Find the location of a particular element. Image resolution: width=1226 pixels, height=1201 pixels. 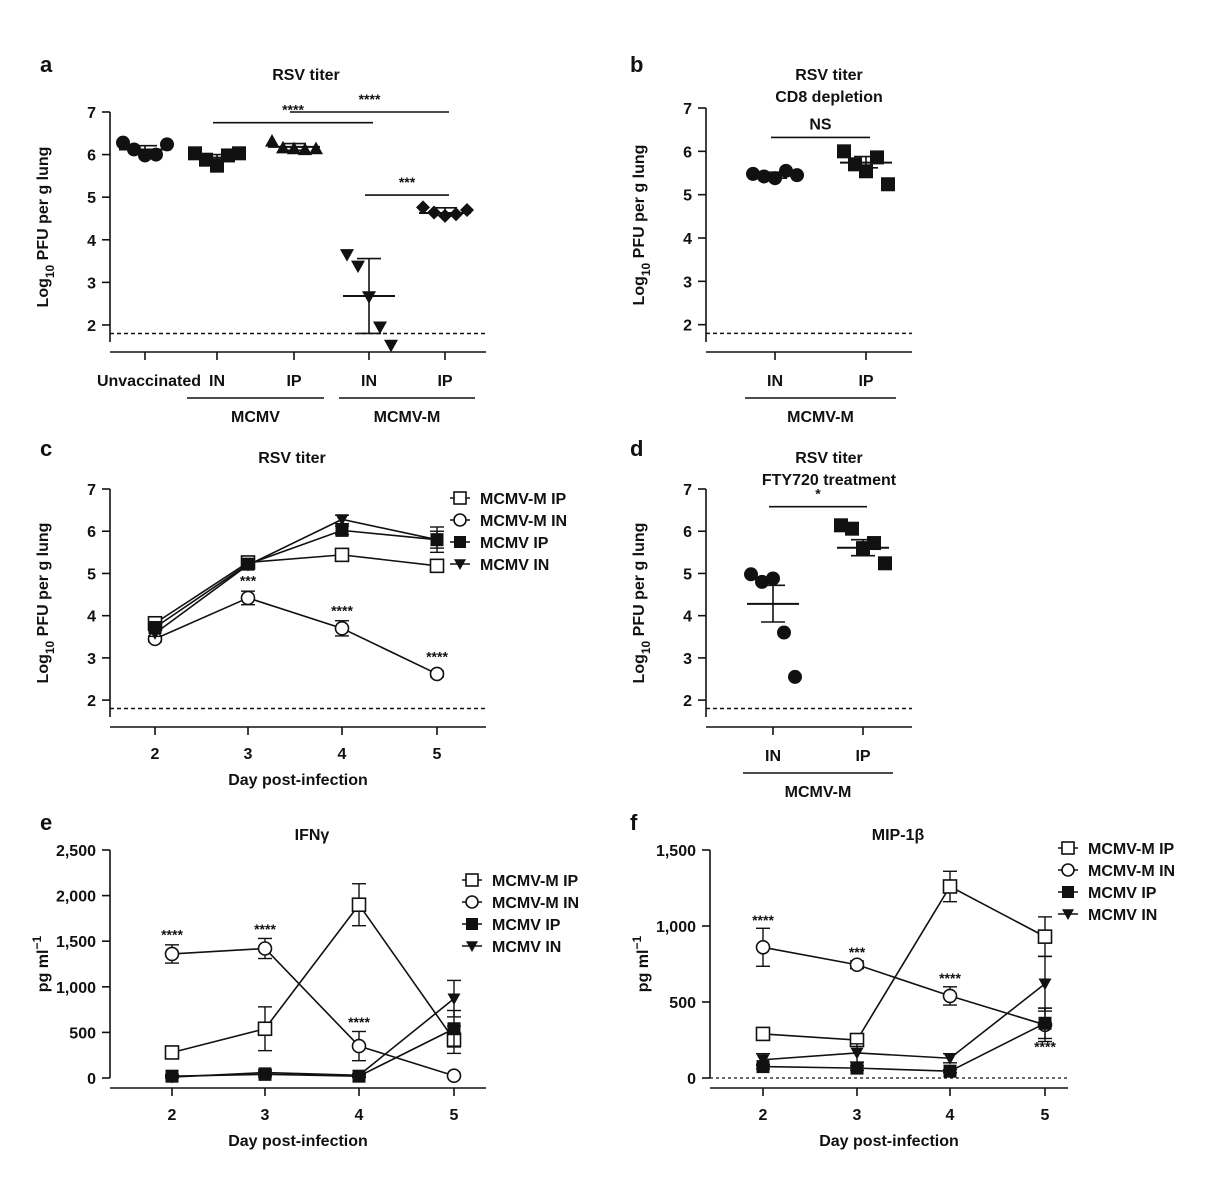

y-tick-label: 1,000 is located at coordinates (76, 988).